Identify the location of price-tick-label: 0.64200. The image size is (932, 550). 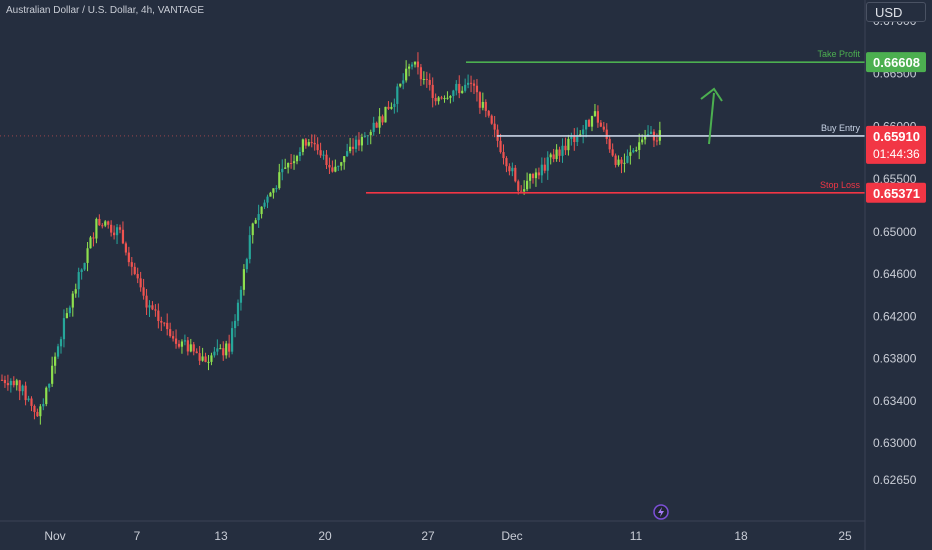
(895, 316).